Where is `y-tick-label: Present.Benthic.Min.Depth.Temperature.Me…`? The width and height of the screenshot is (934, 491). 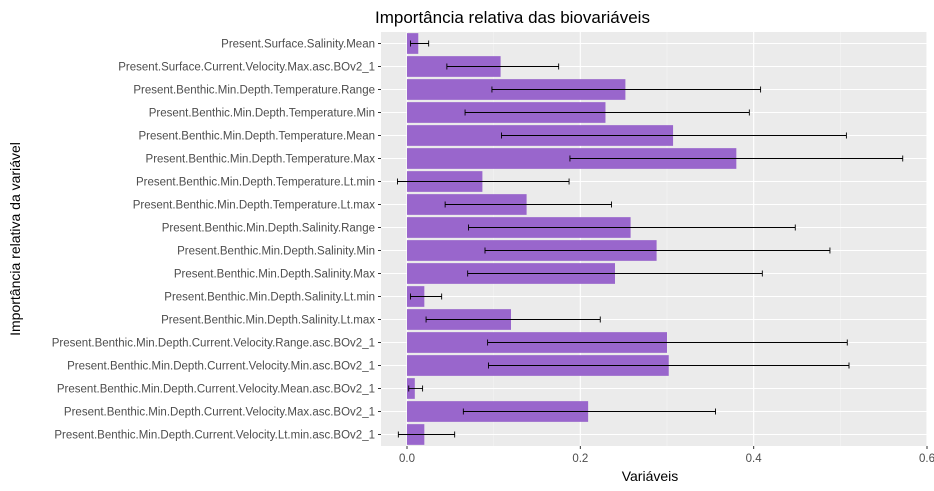
y-tick-label: Present.Benthic.Min.Depth.Temperature.Me… is located at coordinates (256, 137).